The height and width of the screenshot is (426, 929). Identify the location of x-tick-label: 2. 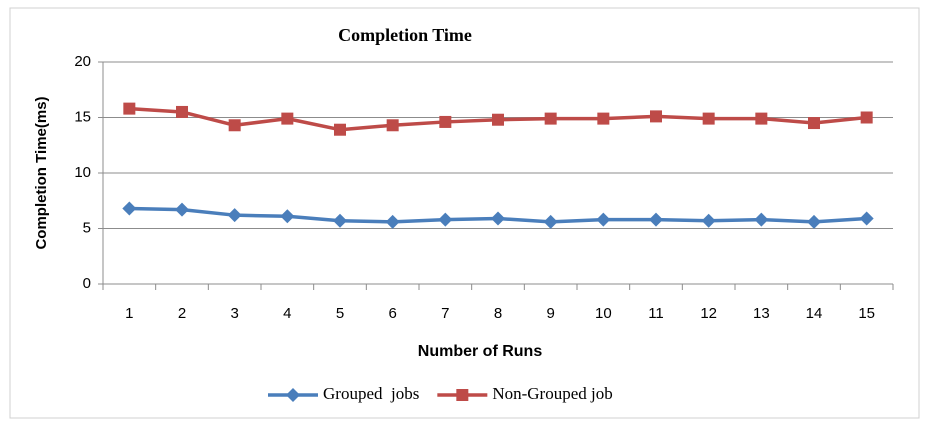
(182, 313).